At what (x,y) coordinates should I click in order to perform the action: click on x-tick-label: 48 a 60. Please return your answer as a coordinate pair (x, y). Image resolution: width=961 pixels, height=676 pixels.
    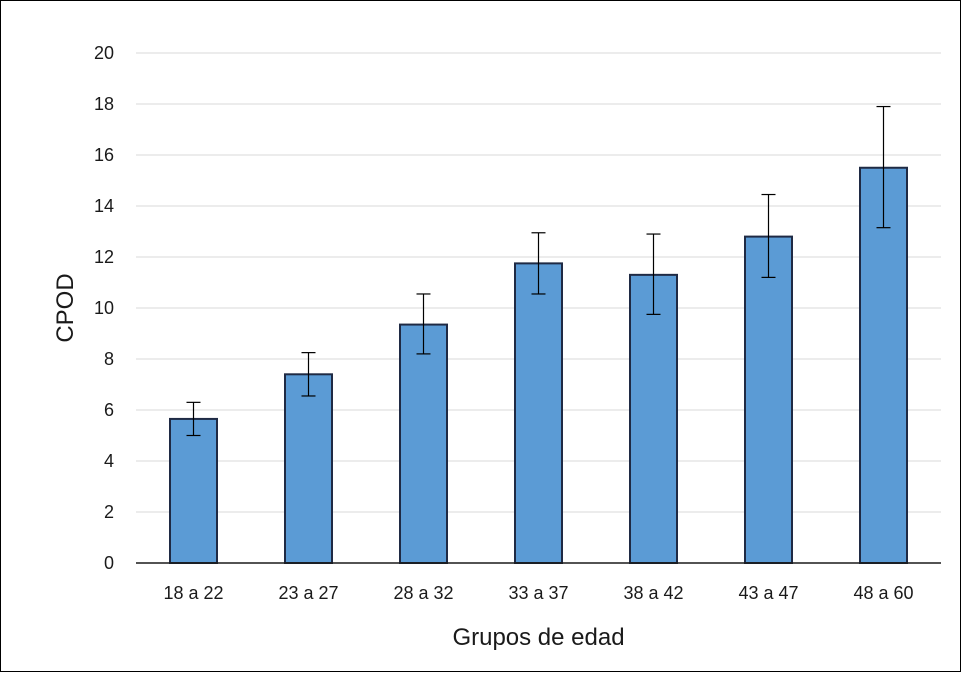
    Looking at the image, I should click on (883, 593).